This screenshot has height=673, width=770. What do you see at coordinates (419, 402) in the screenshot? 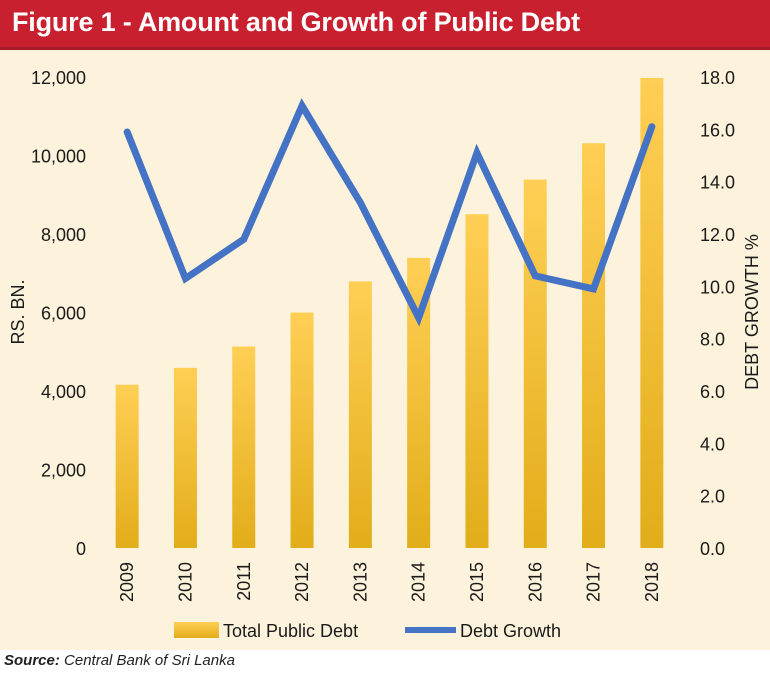
I see `bar-2014` at bounding box center [419, 402].